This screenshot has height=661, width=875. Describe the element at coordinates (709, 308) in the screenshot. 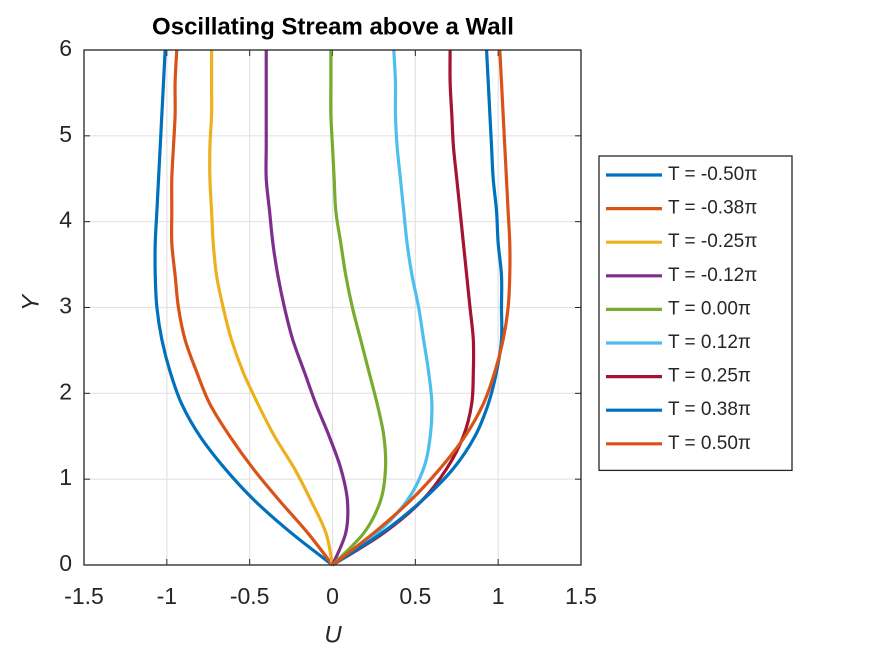

I see `legend-label: T = 0.00π` at that location.